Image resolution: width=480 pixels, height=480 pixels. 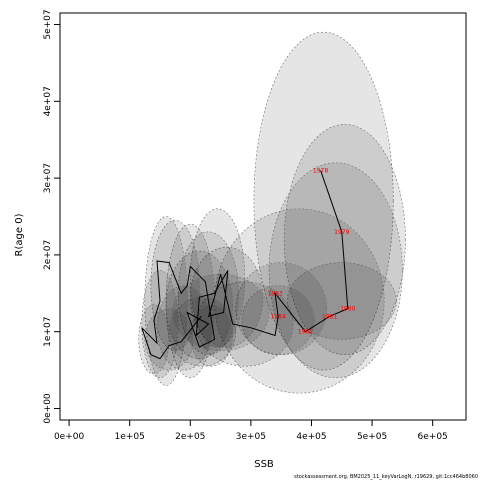 What do you see at coordinates (48, 332) in the screenshot?
I see `y-tick-label: 1e+07` at bounding box center [48, 332].